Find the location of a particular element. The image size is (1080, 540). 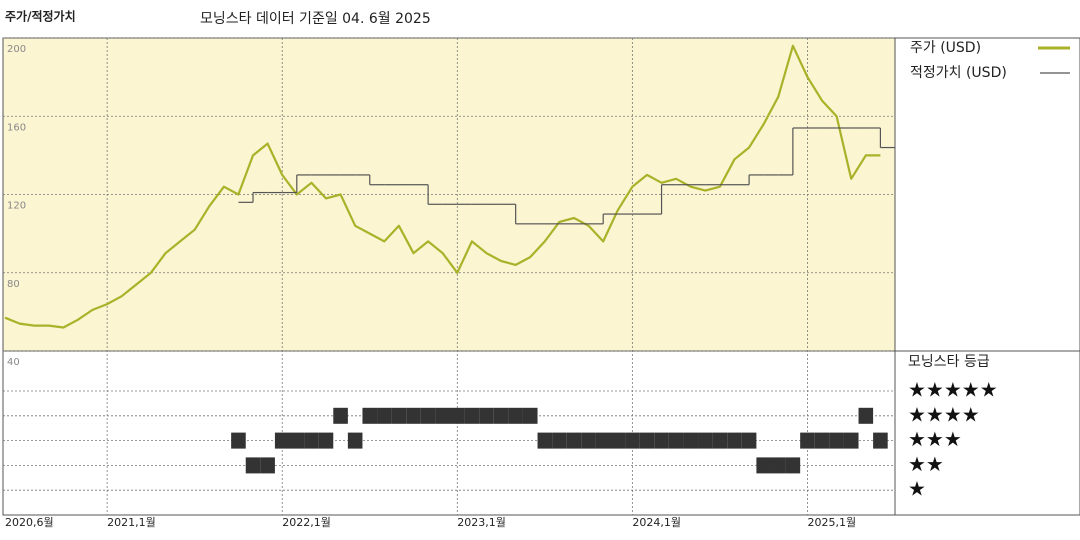

rating-label: ★★★ is located at coordinates (935, 439).